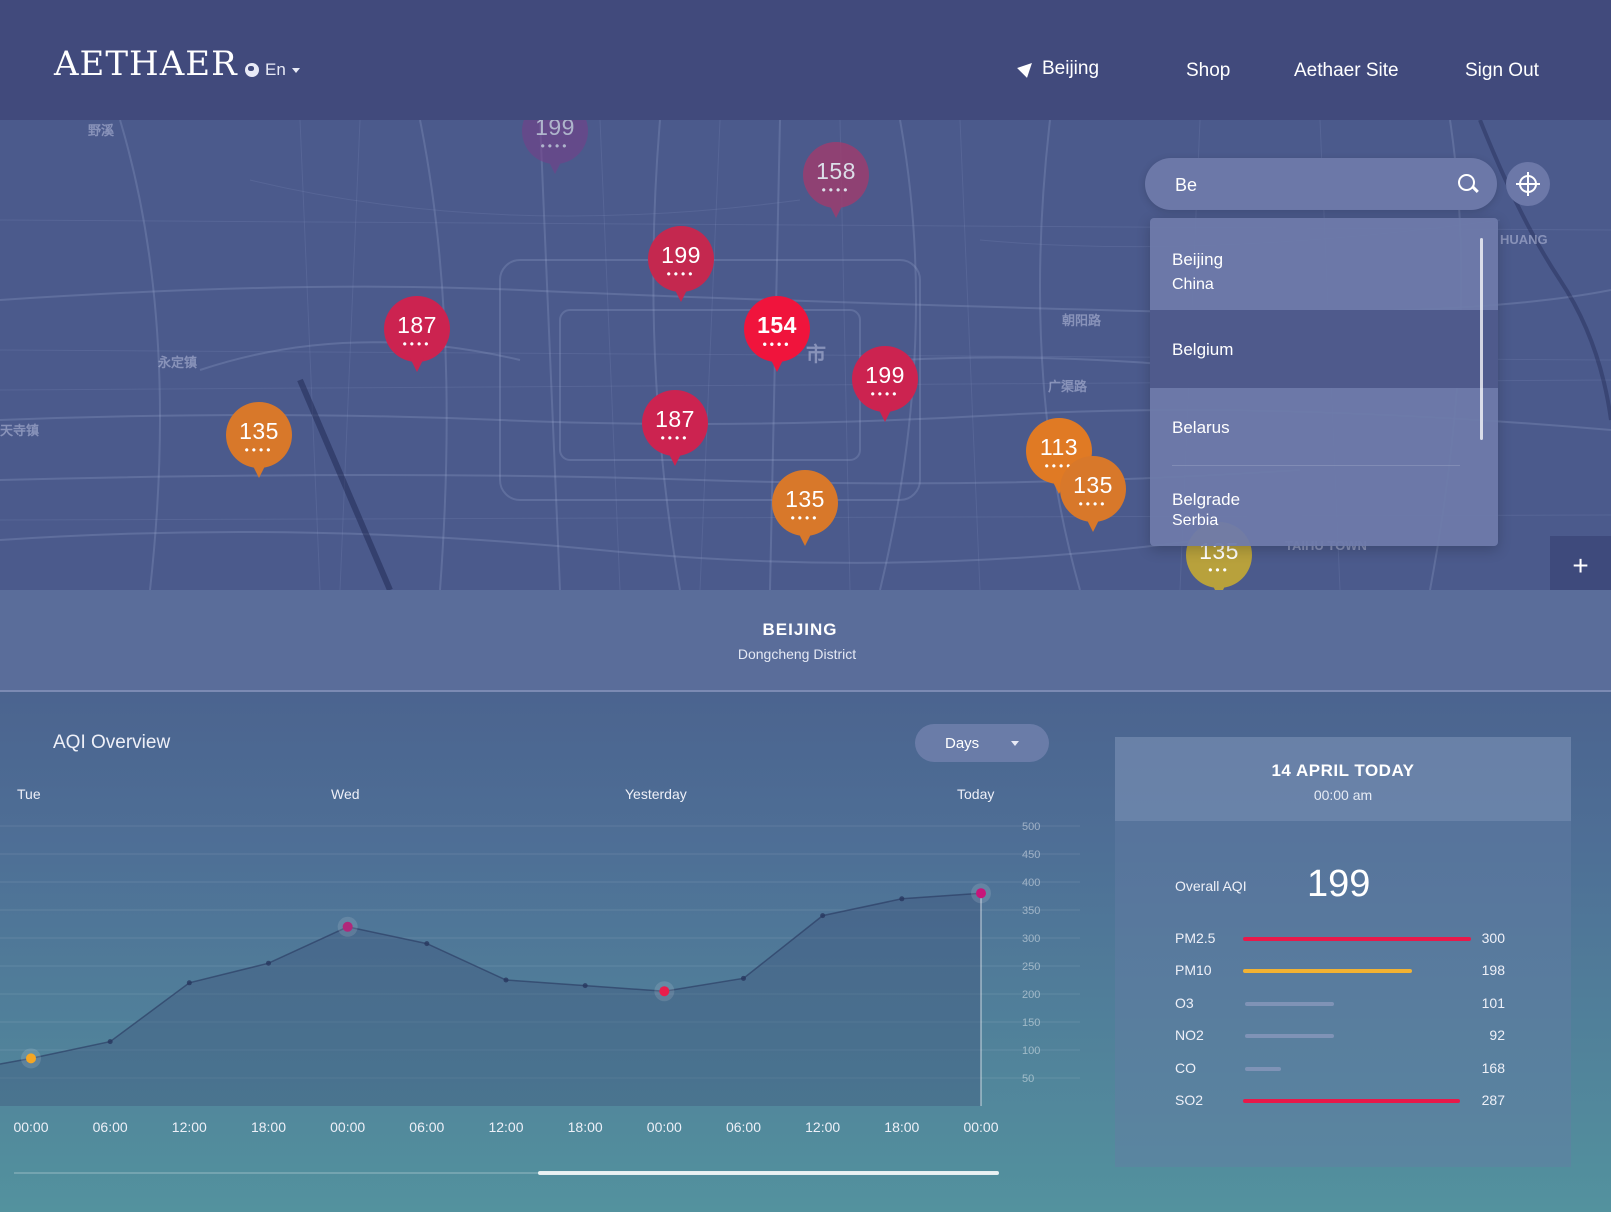  Describe the element at coordinates (1211, 886) in the screenshot. I see `overall-aqi-label: Overall AQI` at that location.